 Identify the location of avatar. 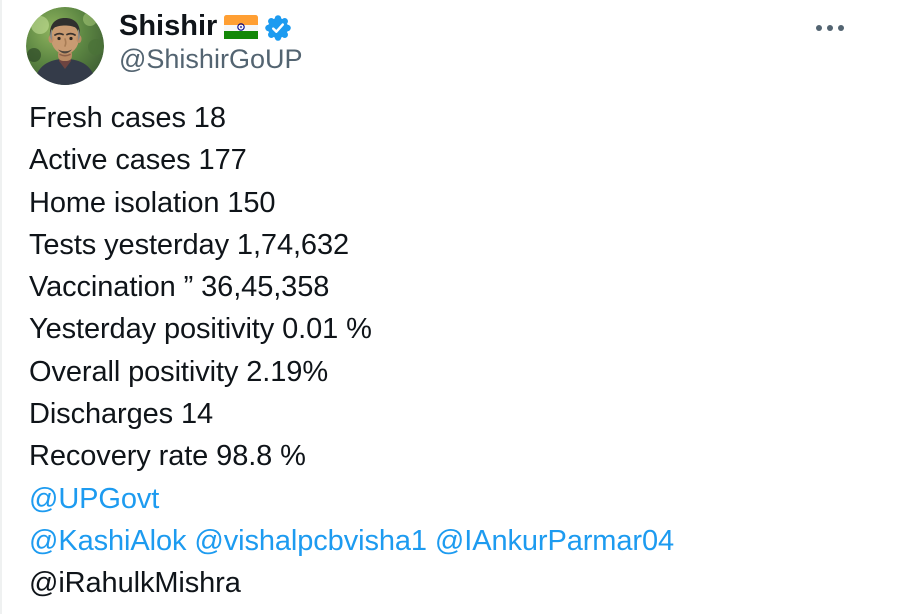
(65, 46).